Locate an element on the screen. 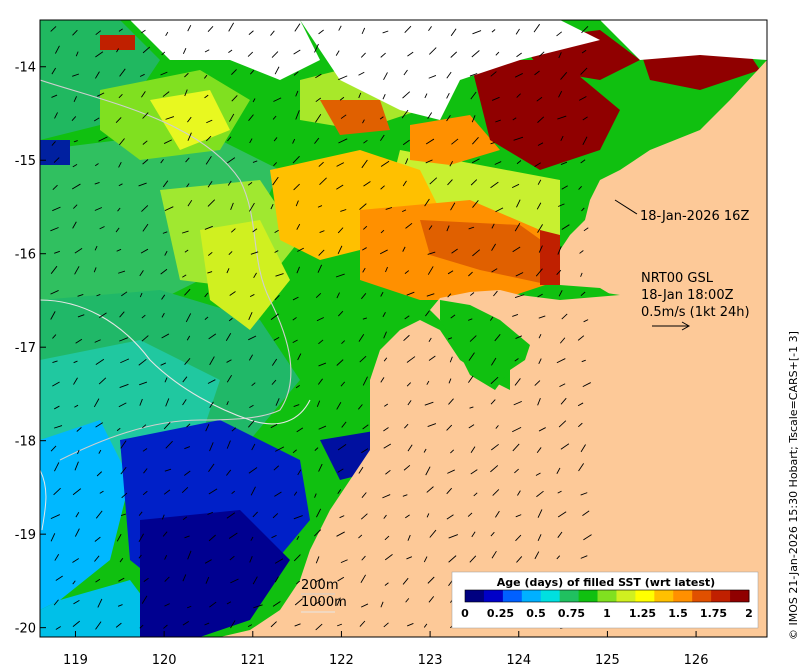 Image resolution: width=810 pixels, height=672 pixels. no-data-region is located at coordinates (450, 70).